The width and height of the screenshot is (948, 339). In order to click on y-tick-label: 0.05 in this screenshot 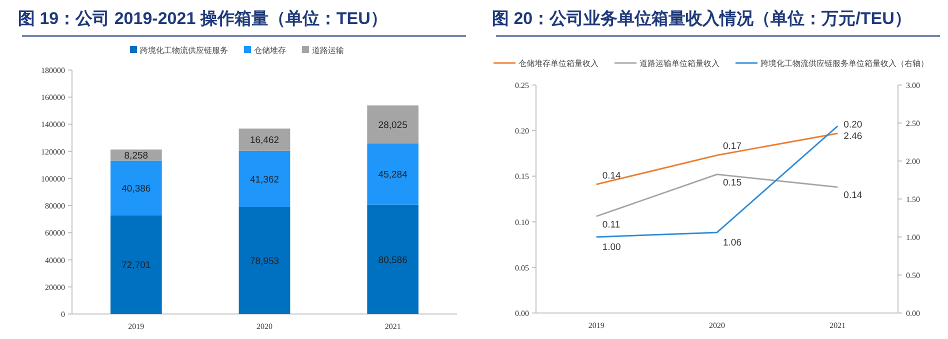, I will do `click(522, 267)`.